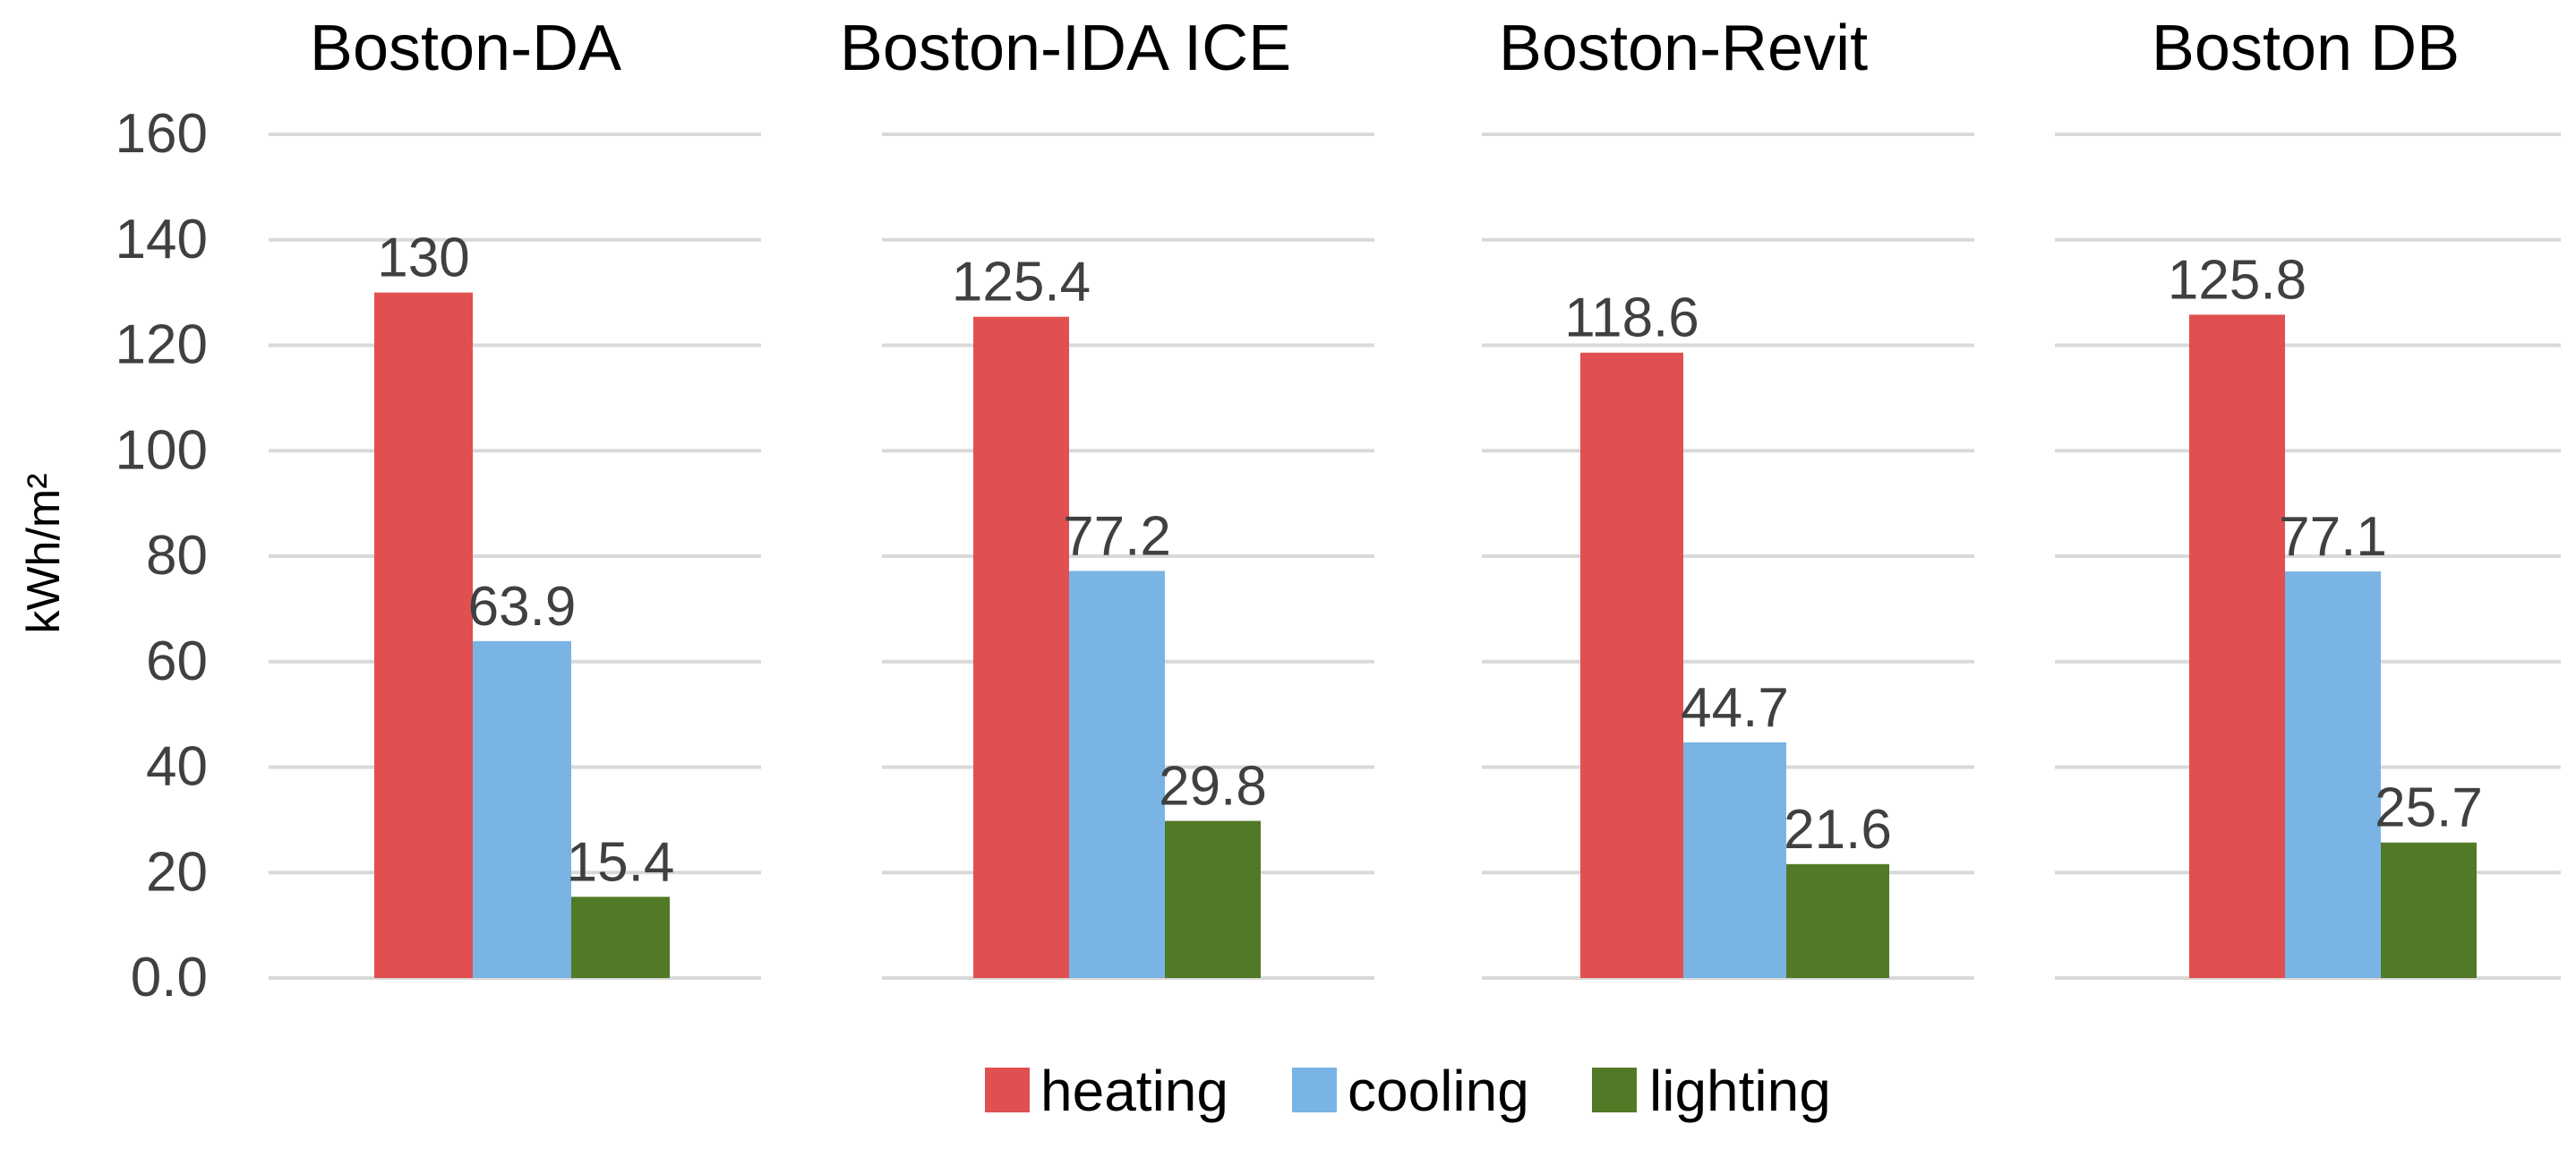 Image resolution: width=2576 pixels, height=1150 pixels. Describe the element at coordinates (1021, 282) in the screenshot. I see `data-label: 125.4` at that location.